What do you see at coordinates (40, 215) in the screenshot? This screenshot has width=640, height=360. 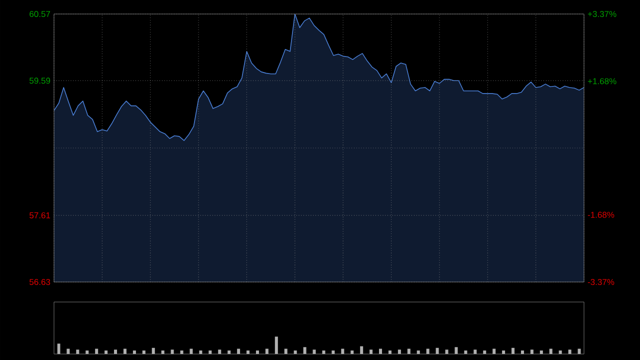 I see `y-tick-label: 57.61` at bounding box center [40, 215].